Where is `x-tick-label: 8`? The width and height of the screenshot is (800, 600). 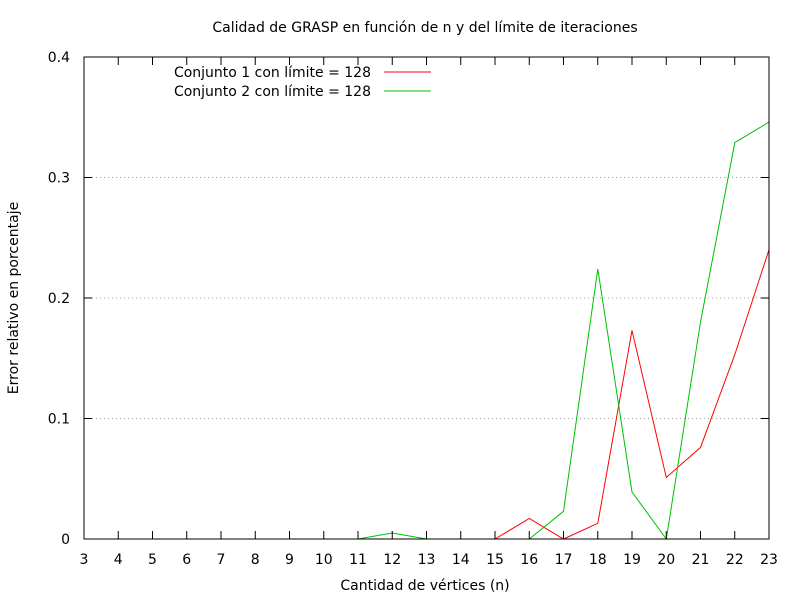
x-tick-label: 8 is located at coordinates (255, 560).